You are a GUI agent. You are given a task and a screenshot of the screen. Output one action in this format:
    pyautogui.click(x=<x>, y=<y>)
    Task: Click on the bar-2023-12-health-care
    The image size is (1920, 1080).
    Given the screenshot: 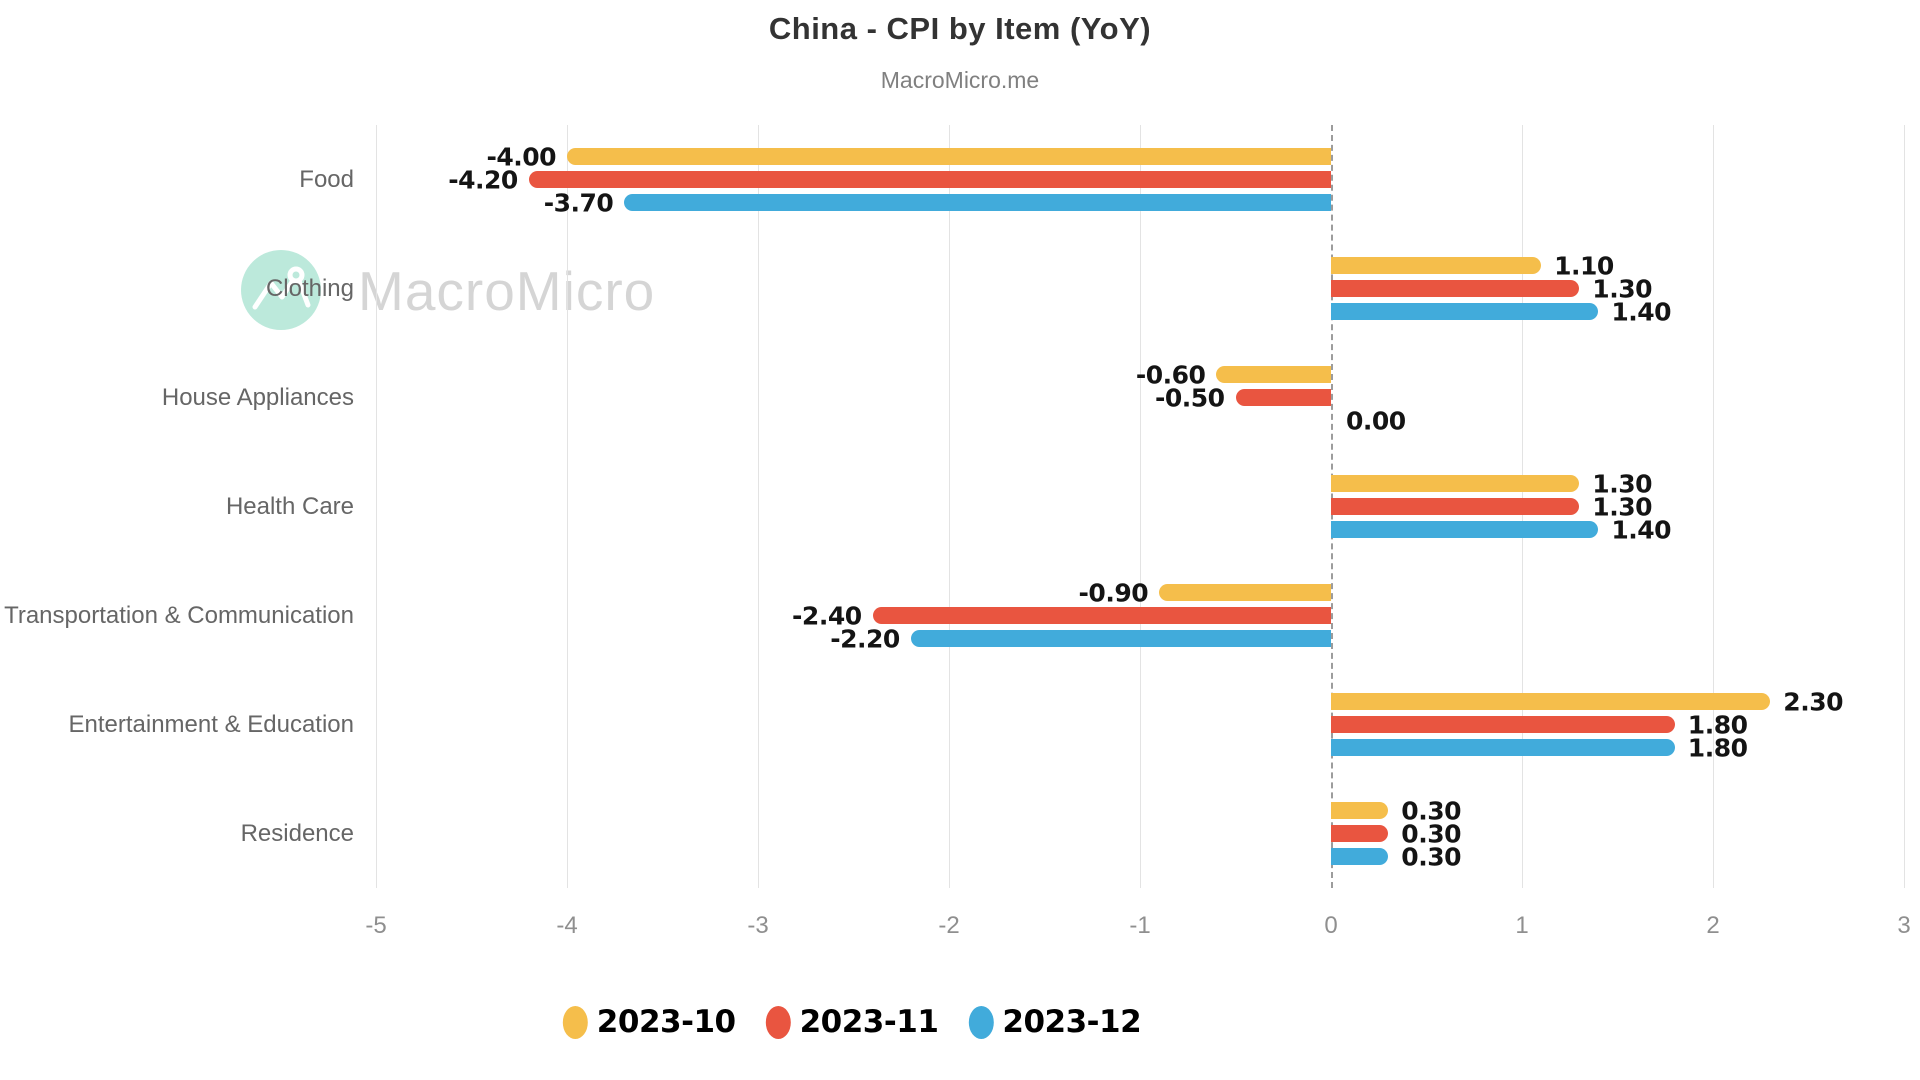 What is the action you would take?
    pyautogui.click(x=1465, y=529)
    